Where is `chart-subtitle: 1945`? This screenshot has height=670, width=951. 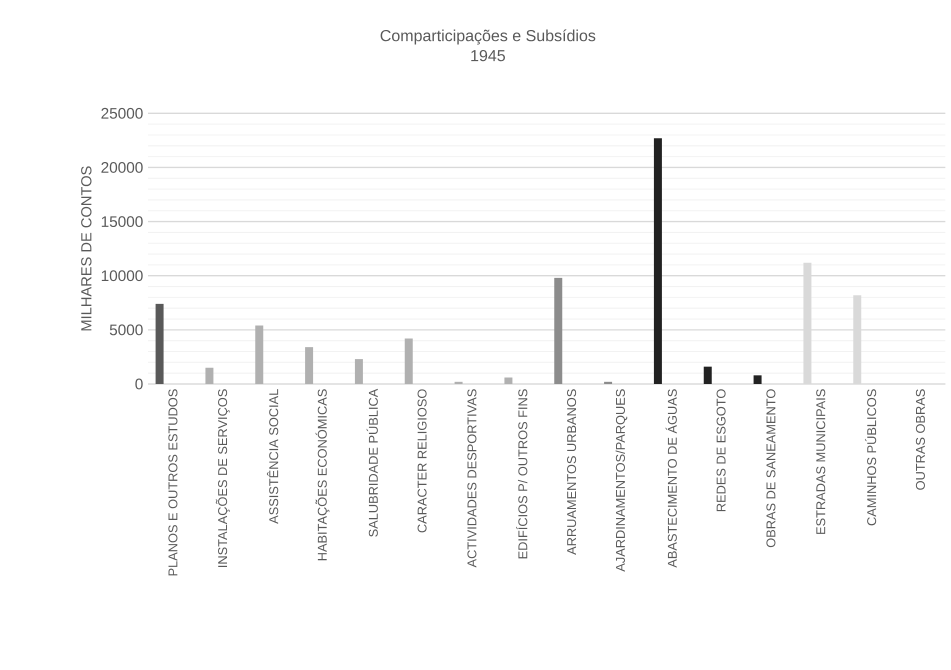 chart-subtitle: 1945 is located at coordinates (488, 56).